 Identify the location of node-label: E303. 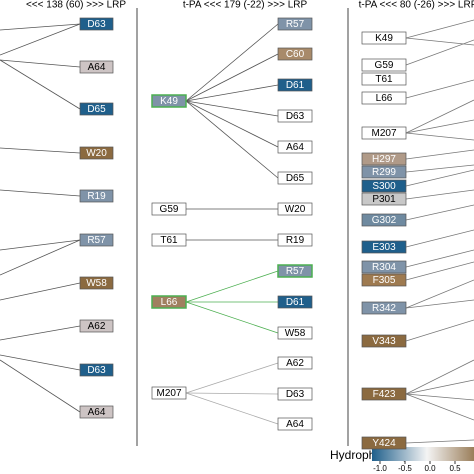
(384, 247).